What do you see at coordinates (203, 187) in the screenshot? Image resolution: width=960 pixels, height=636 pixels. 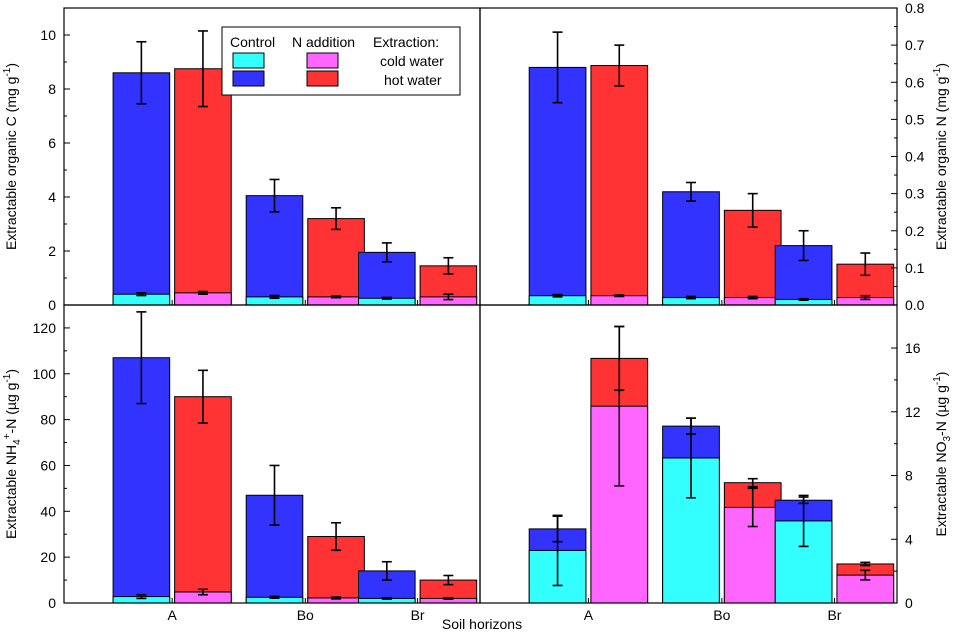 I see `bar-top-left-A-n-addition-hot` at bounding box center [203, 187].